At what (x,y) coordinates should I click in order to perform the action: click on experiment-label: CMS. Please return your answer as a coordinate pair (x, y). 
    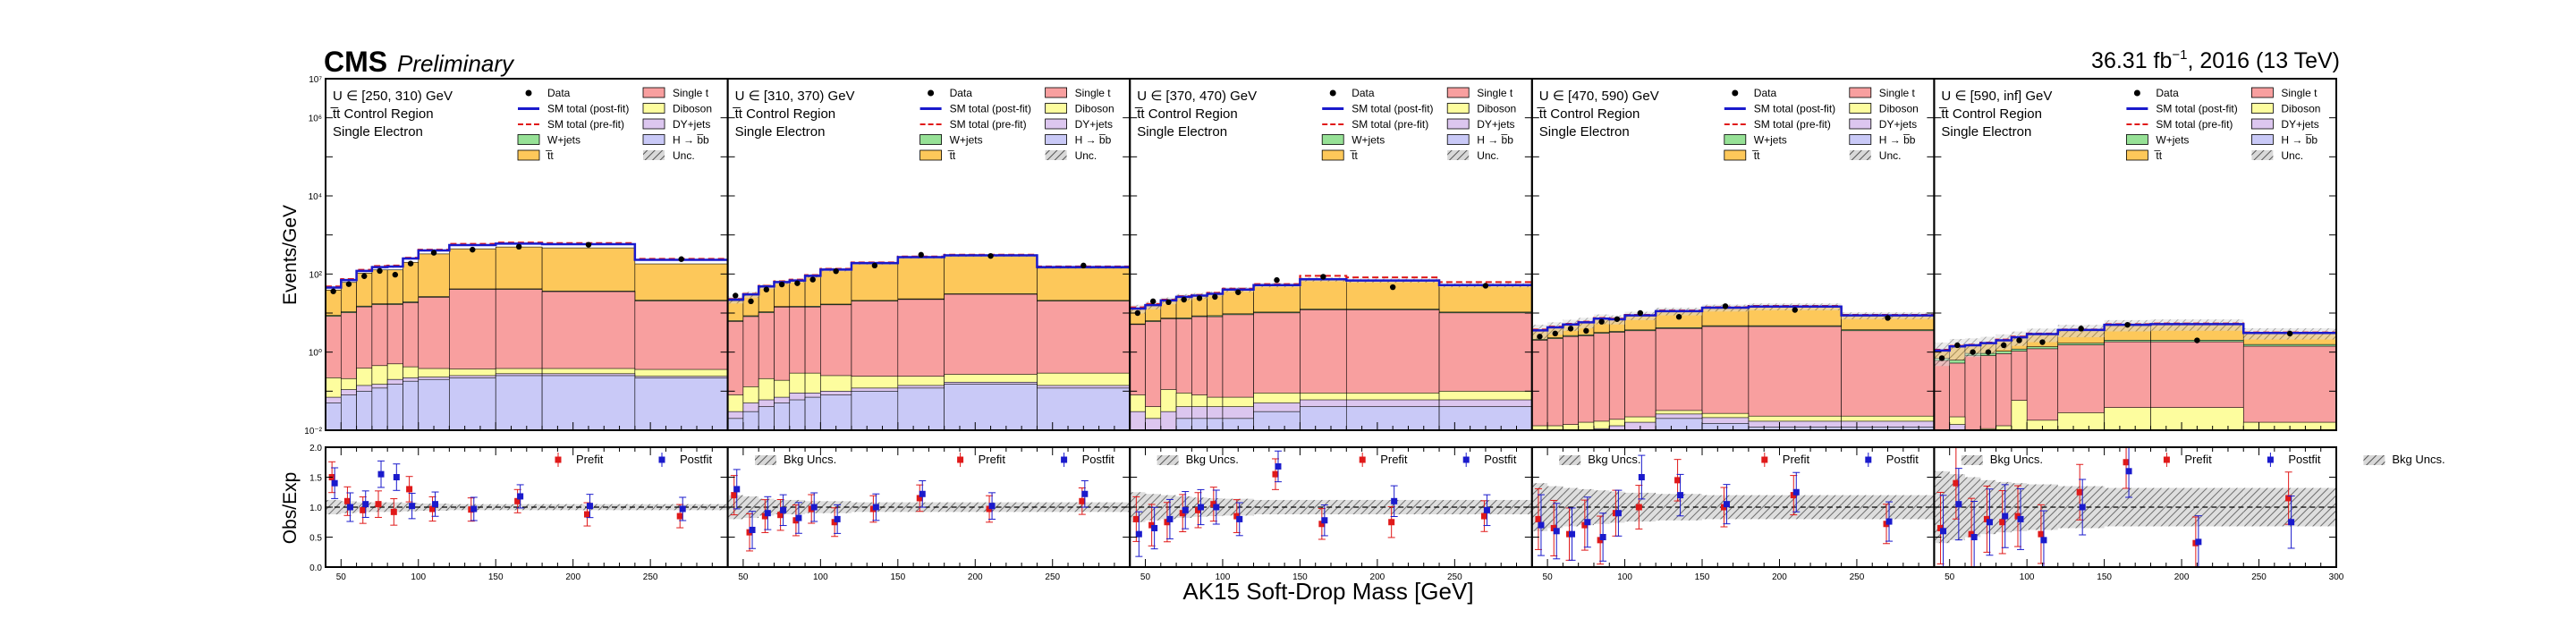
    Looking at the image, I should click on (355, 62).